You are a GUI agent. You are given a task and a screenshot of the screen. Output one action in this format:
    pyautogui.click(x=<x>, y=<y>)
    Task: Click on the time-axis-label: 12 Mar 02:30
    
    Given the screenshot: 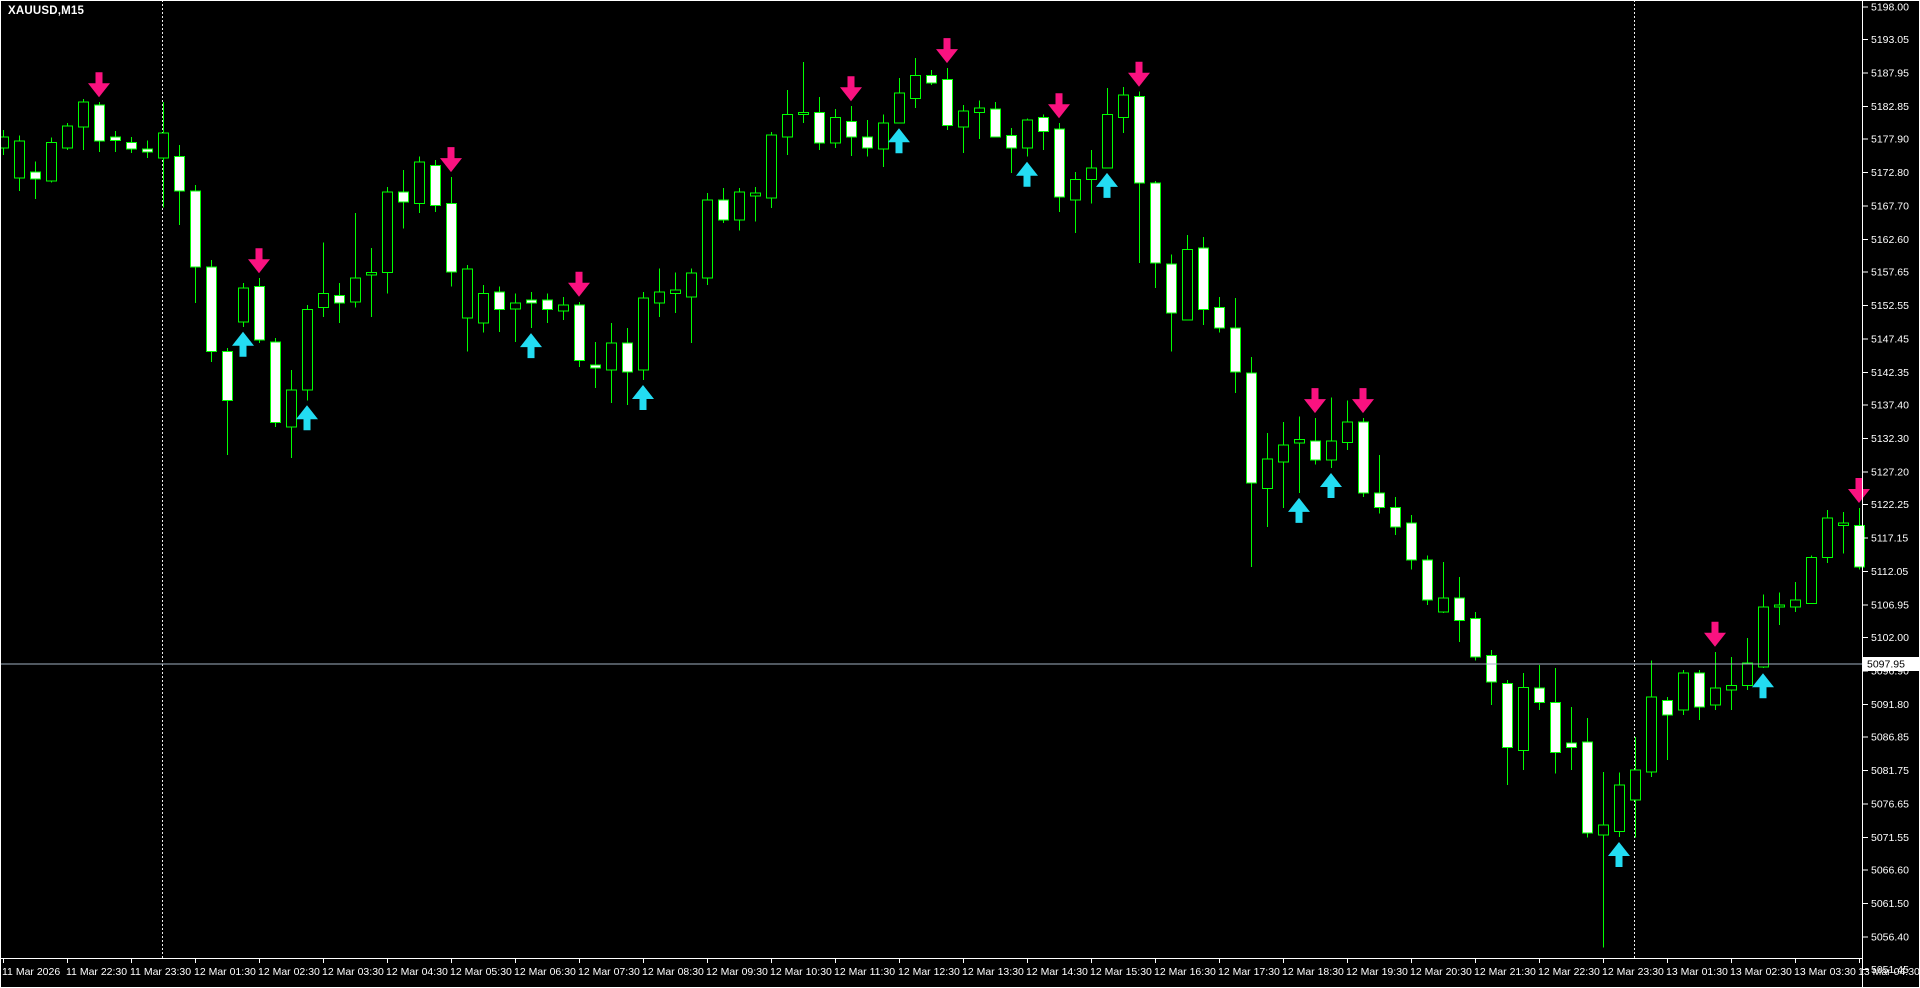 What is the action you would take?
    pyautogui.click(x=289, y=972)
    